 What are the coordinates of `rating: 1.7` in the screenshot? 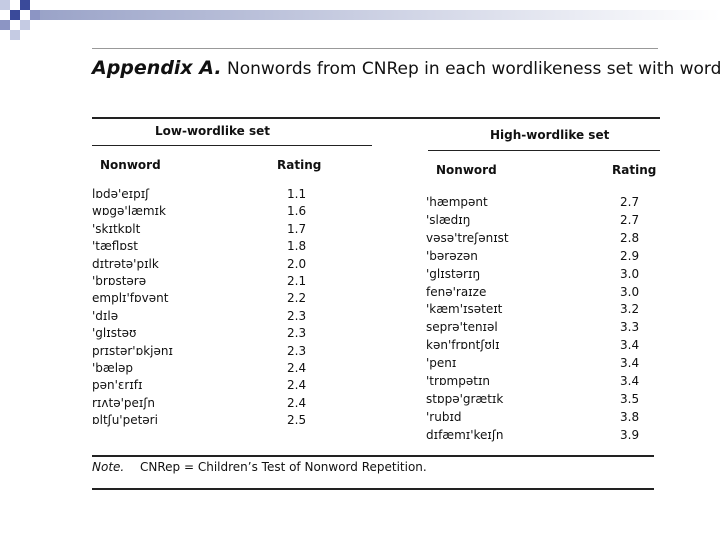 It's located at (297, 228).